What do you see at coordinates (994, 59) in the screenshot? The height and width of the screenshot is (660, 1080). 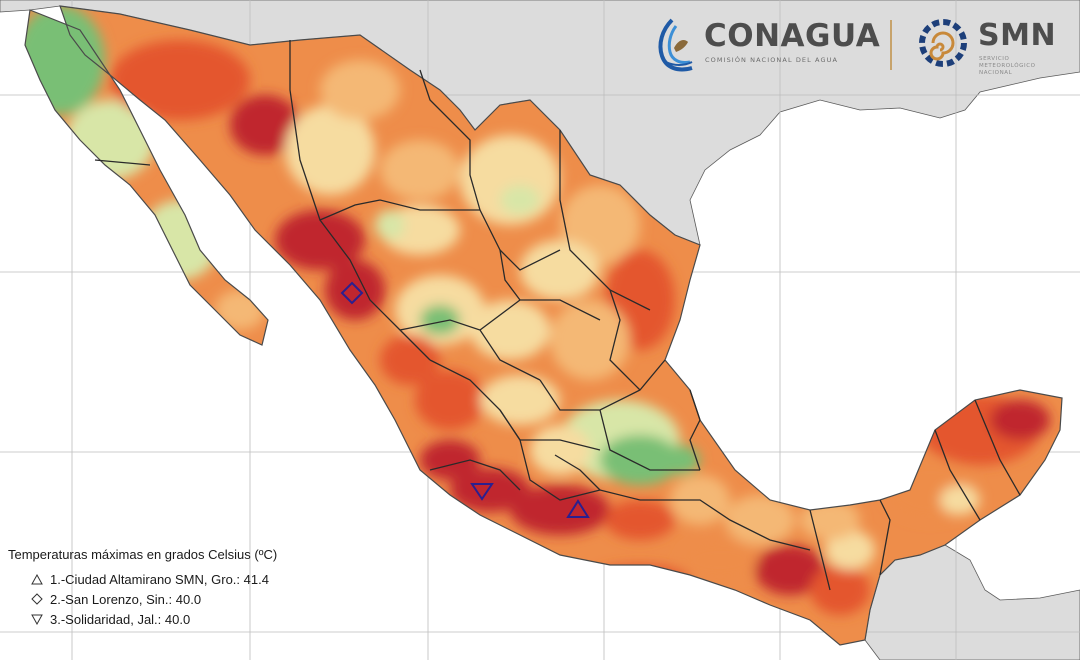 I see `smn-subtitle-line: SERVICIO` at bounding box center [994, 59].